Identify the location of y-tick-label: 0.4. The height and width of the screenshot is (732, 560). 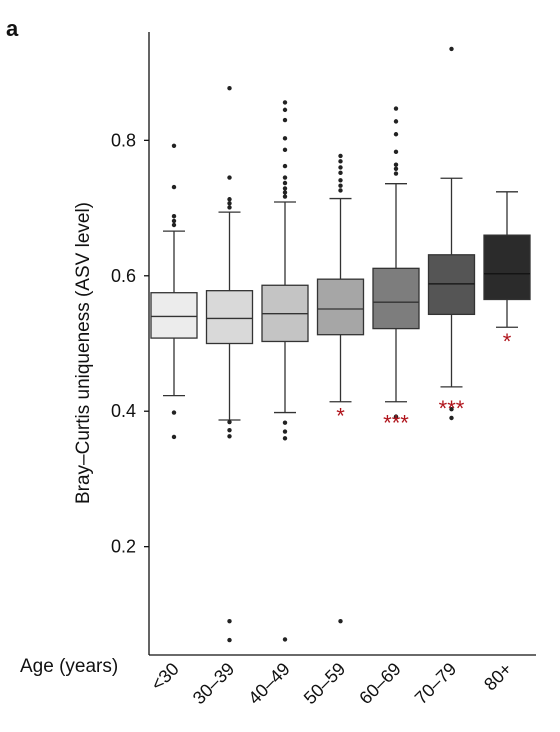
(123, 411).